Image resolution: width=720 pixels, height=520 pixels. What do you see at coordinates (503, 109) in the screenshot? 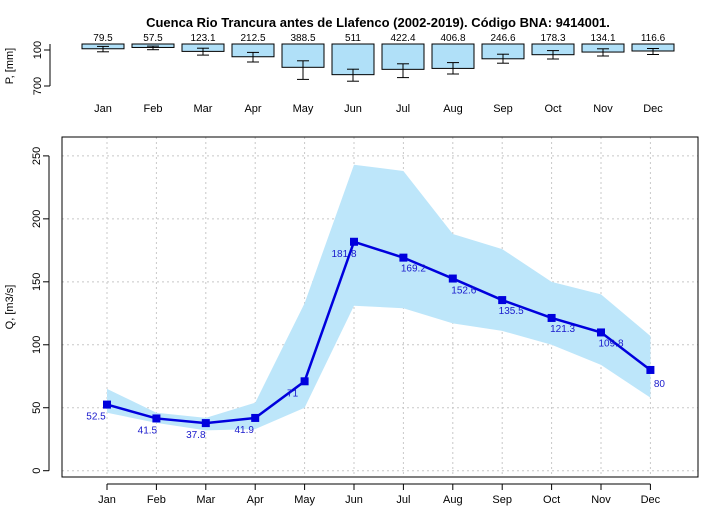
I see `precip-x-tick-label: Sep` at bounding box center [503, 109].